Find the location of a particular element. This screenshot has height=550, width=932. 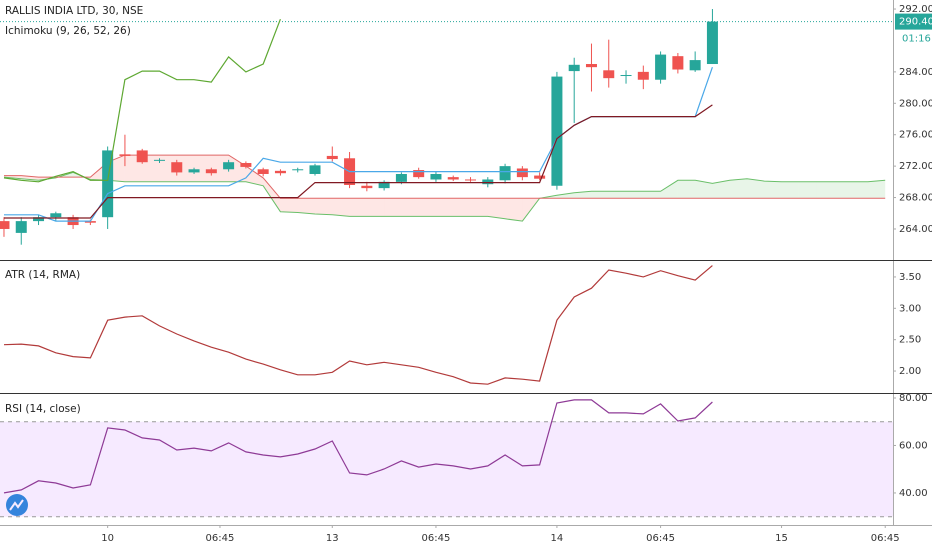

y-tick-label: 284.00 is located at coordinates (915, 72).